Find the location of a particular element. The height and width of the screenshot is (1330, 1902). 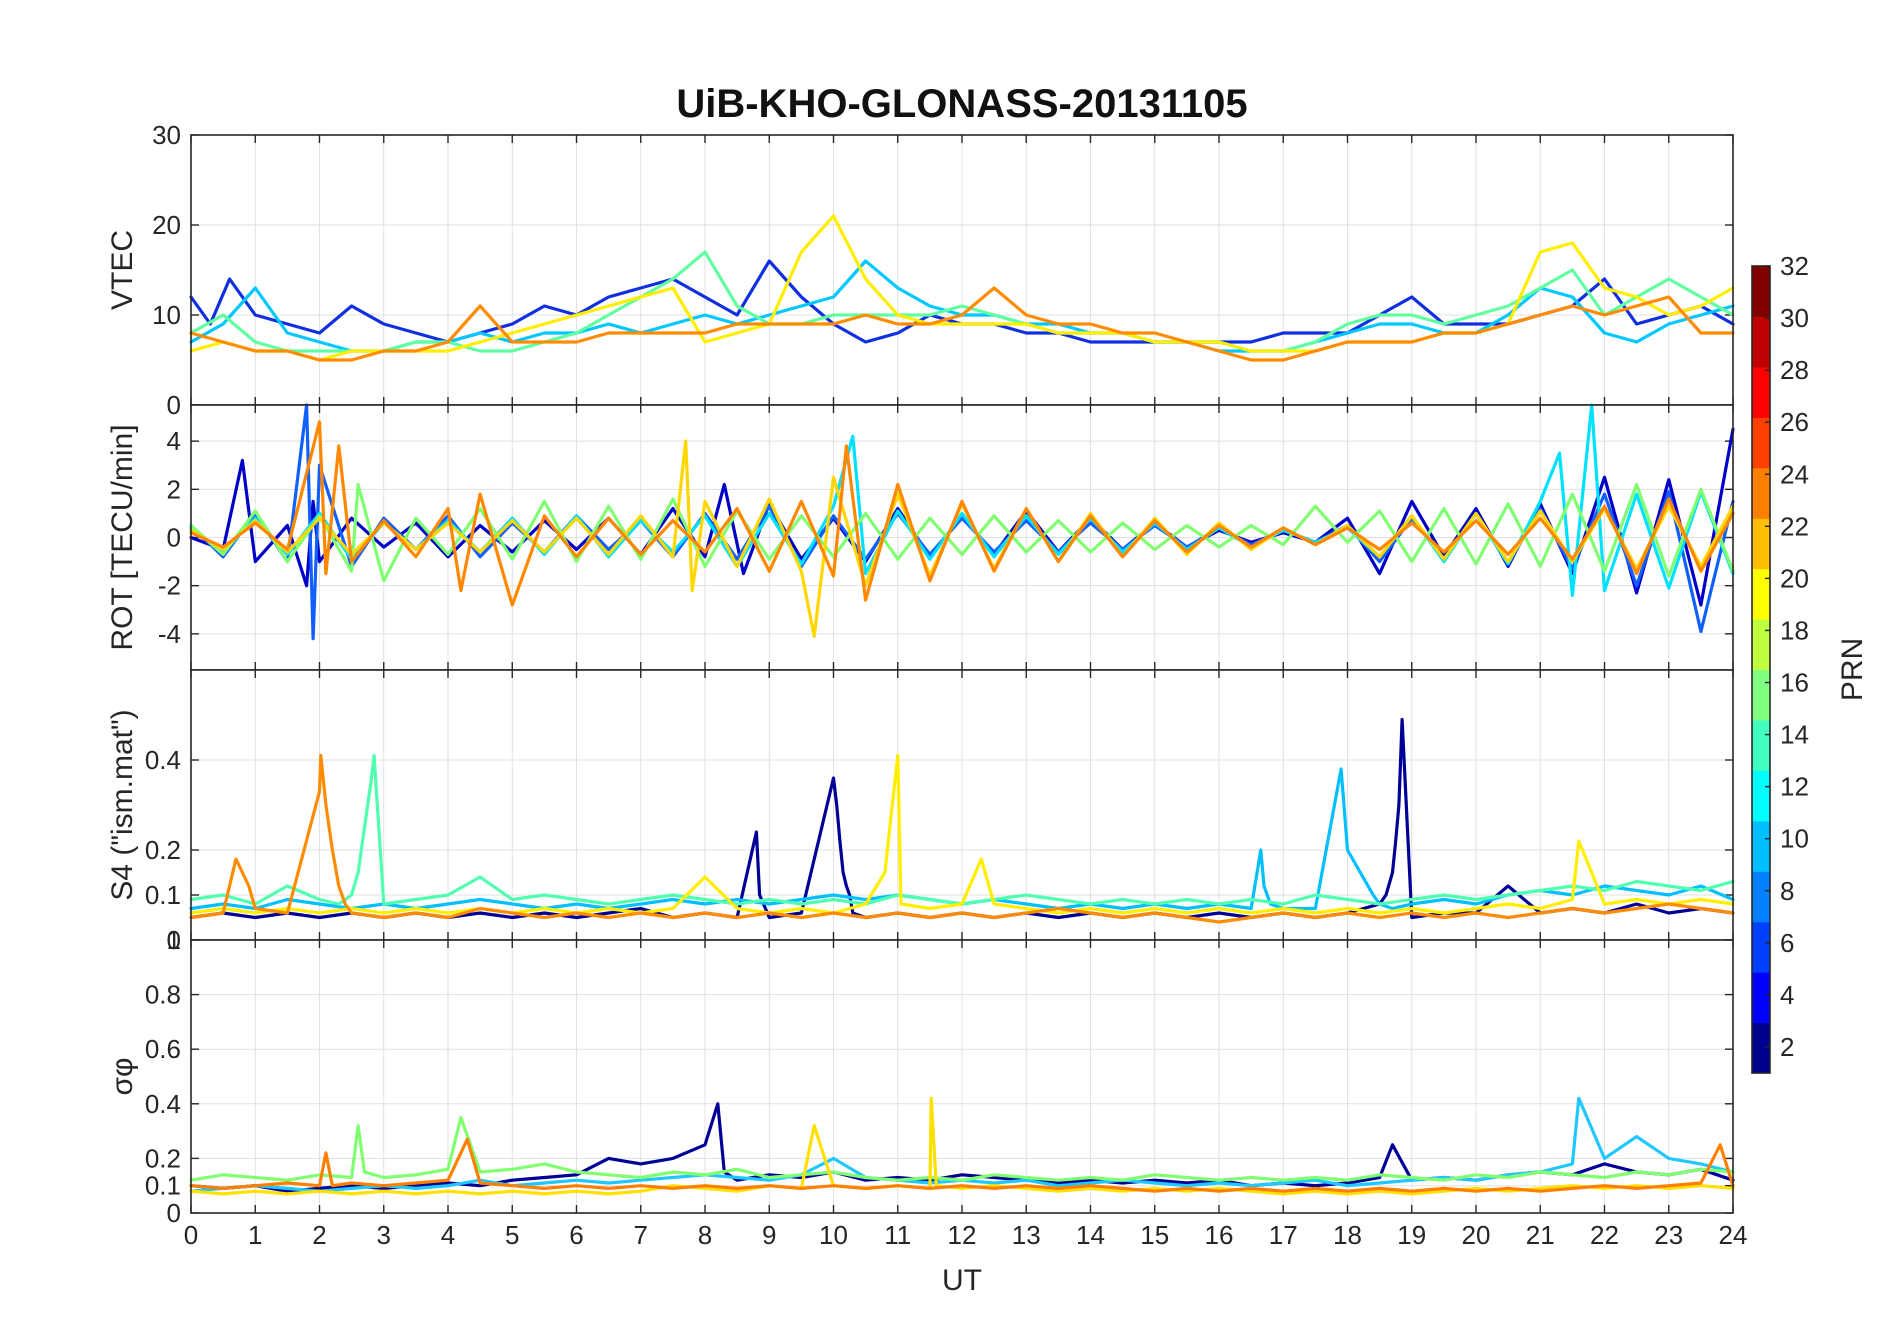

colorbar-frame is located at coordinates (1761, 669).